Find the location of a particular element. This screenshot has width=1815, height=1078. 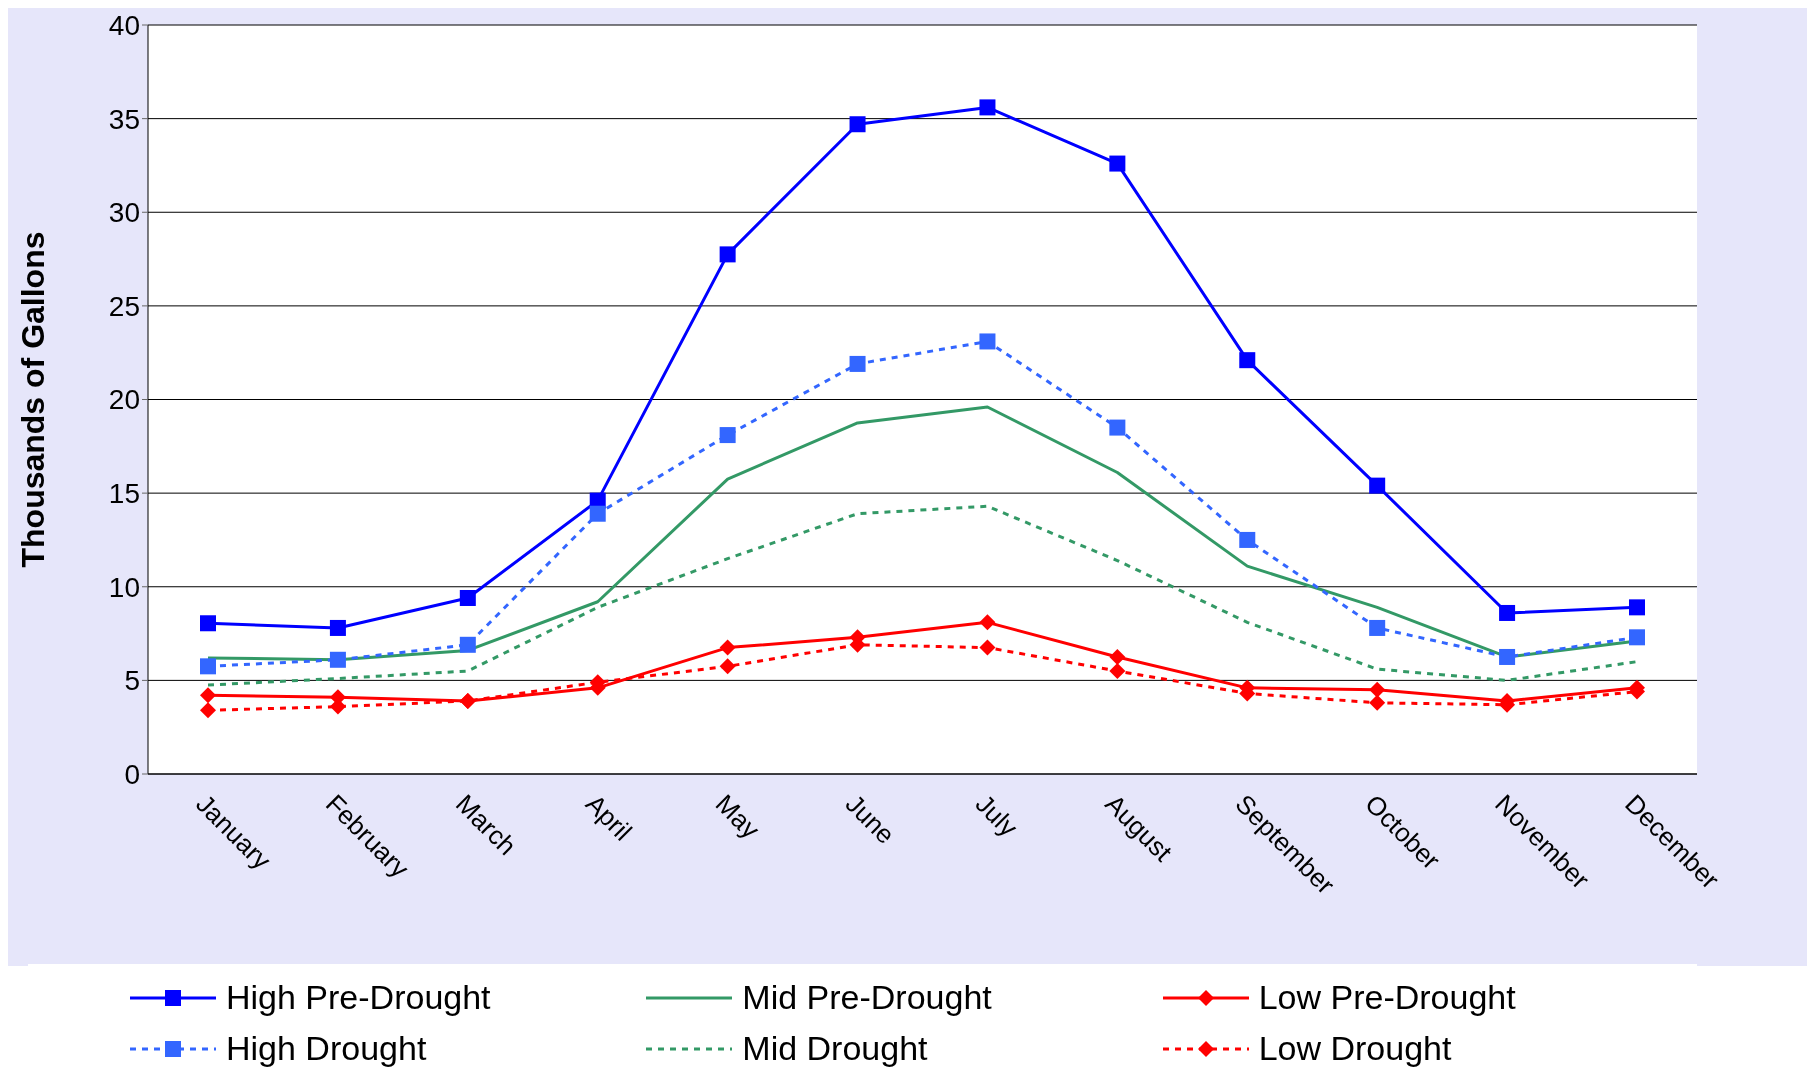

legend-label: High Pre-Drought is located at coordinates (358, 997).